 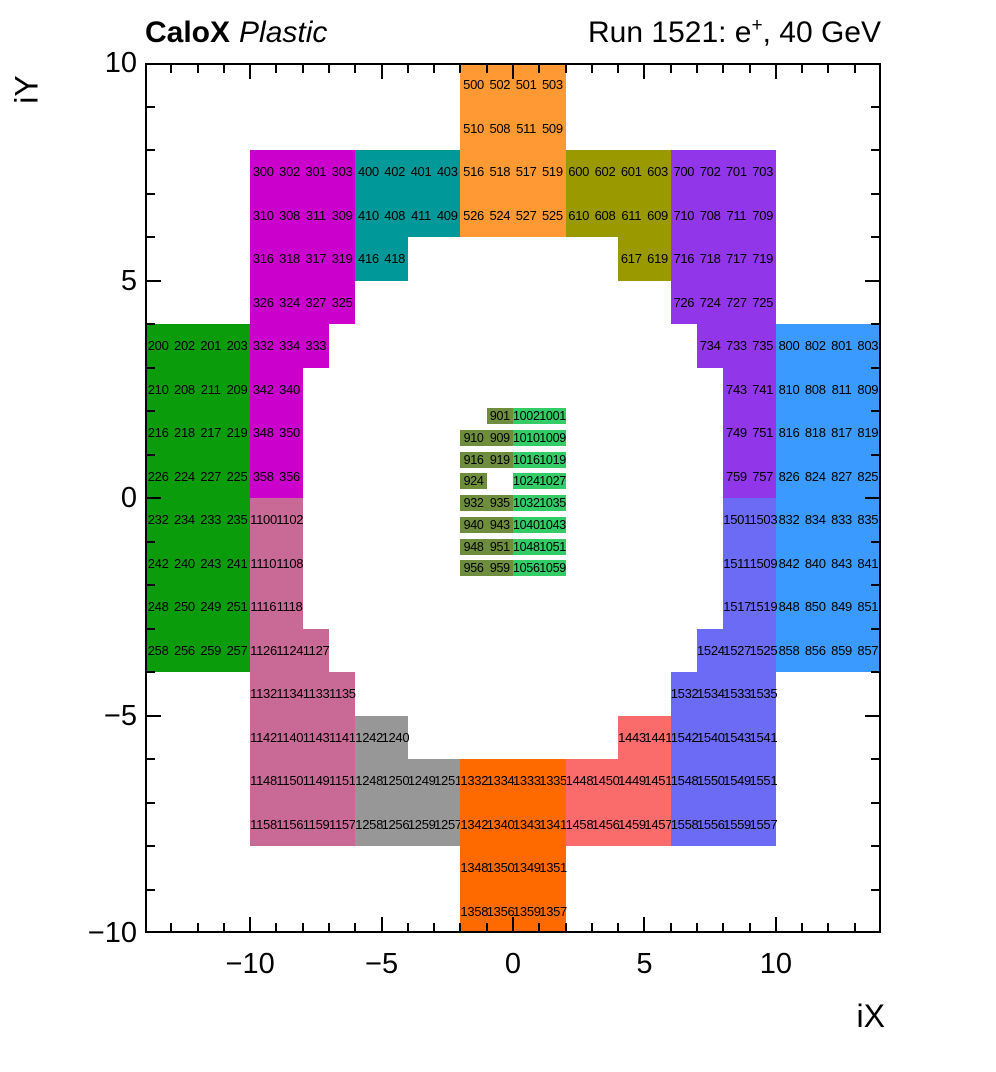 What do you see at coordinates (841, 346) in the screenshot?
I see `channel-label: 801` at bounding box center [841, 346].